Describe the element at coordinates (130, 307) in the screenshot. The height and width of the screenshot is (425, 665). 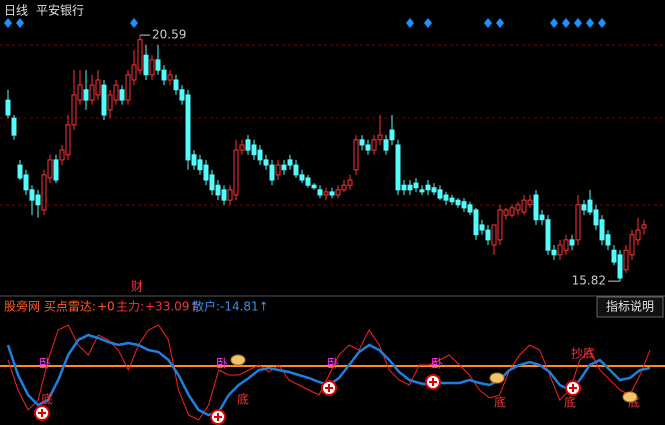
I see `legend-name: 主力:` at that location.